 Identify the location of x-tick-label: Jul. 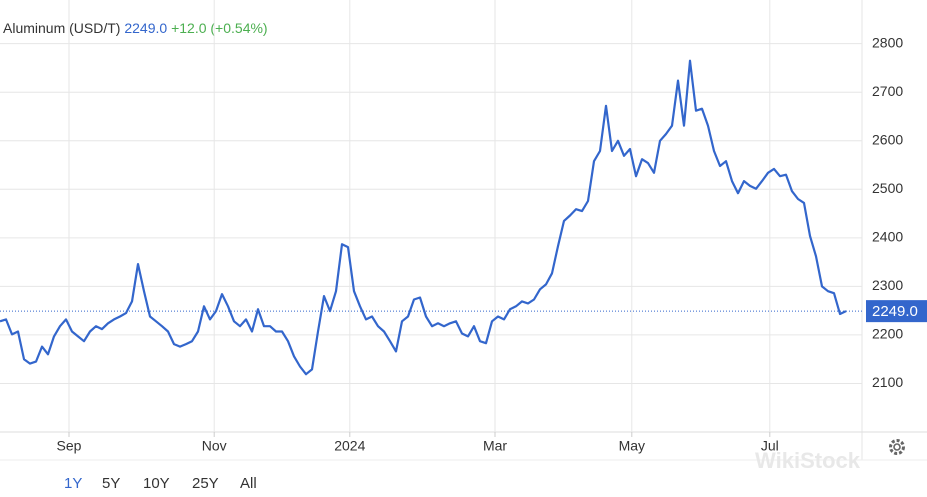
(770, 446).